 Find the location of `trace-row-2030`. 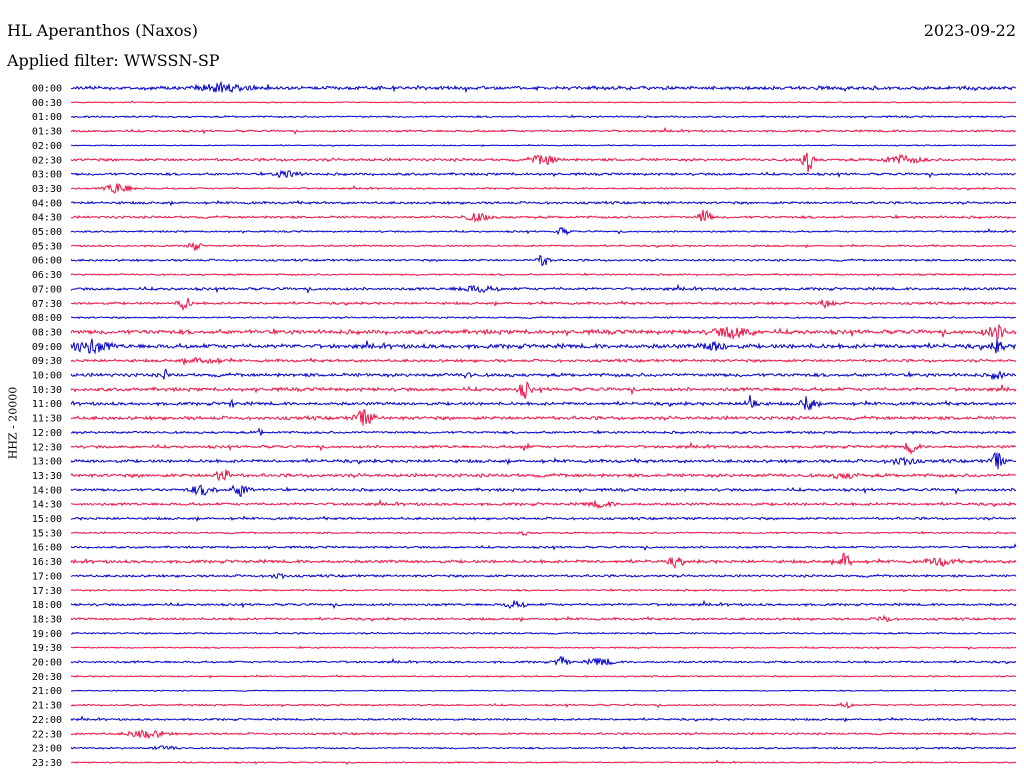

trace-row-2030 is located at coordinates (543, 676).